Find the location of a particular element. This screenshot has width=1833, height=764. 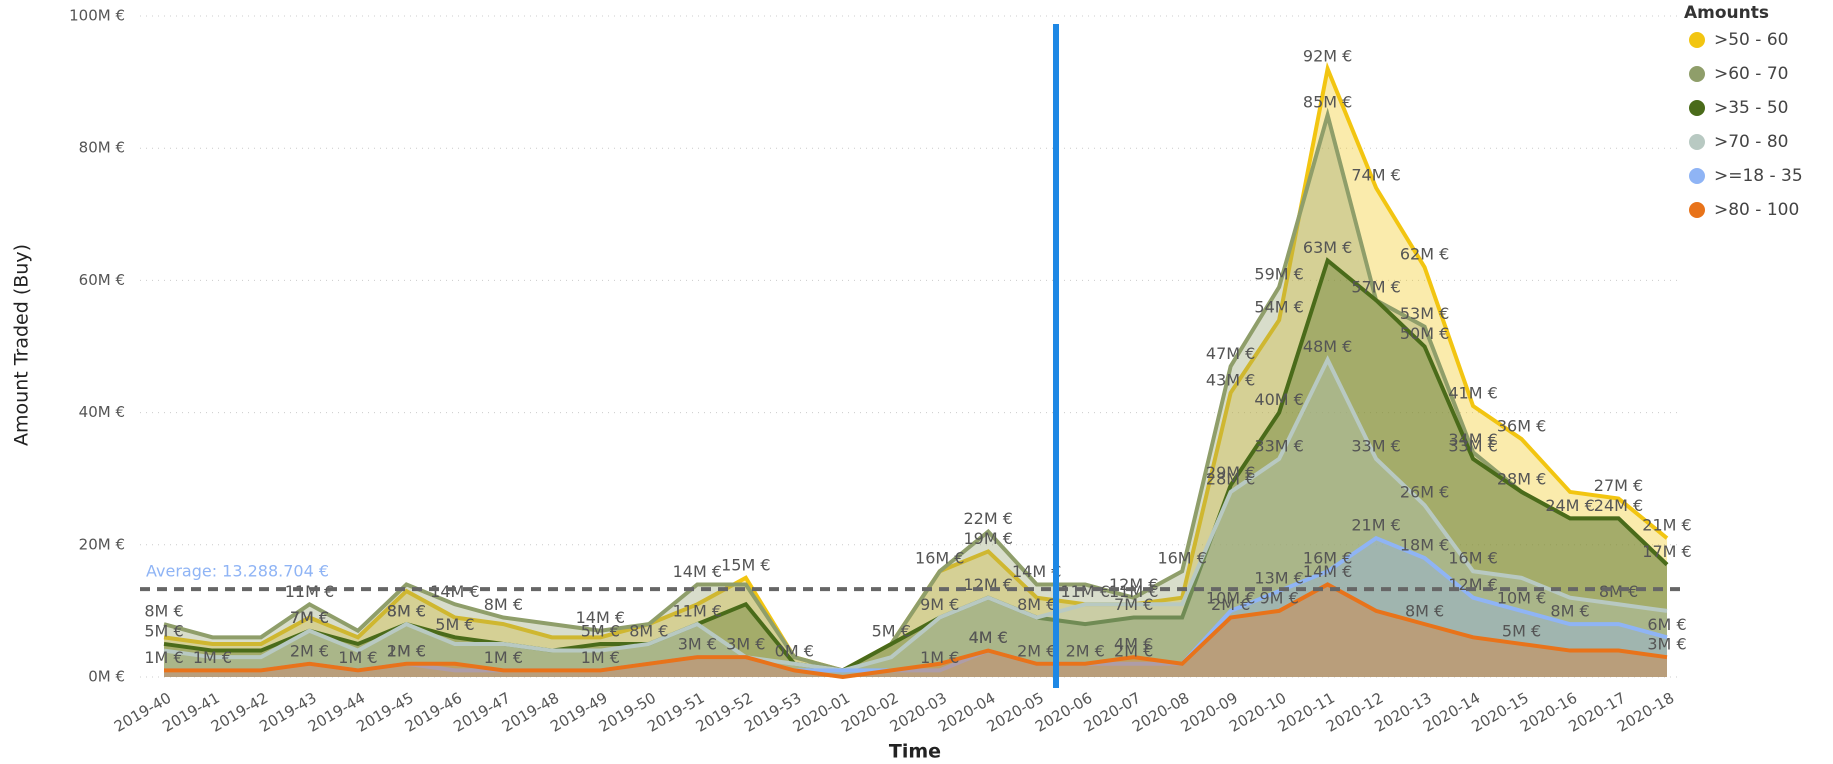

data-label: 74M € is located at coordinates (1375, 174).